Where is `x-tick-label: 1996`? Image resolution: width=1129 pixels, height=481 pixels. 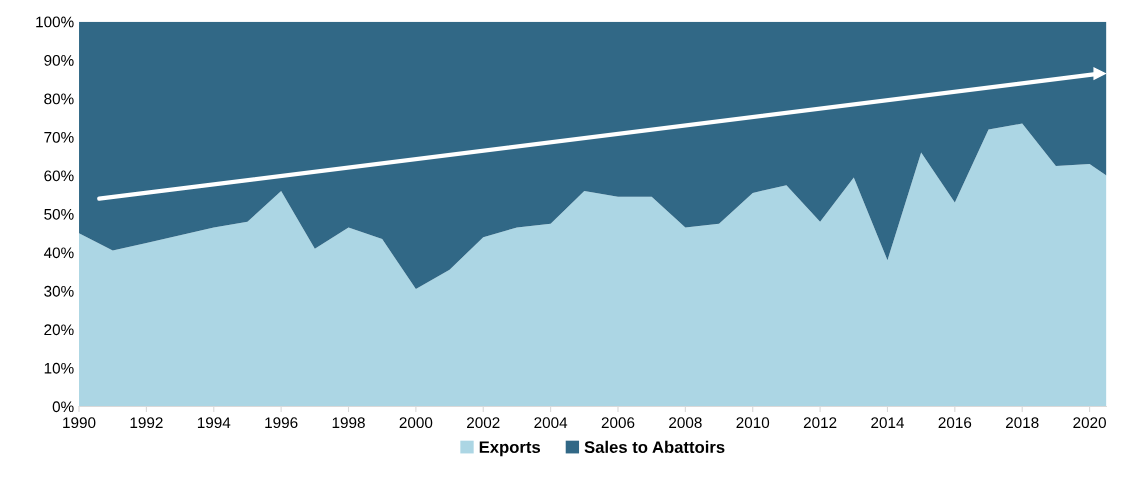 x-tick-label: 1996 is located at coordinates (281, 423).